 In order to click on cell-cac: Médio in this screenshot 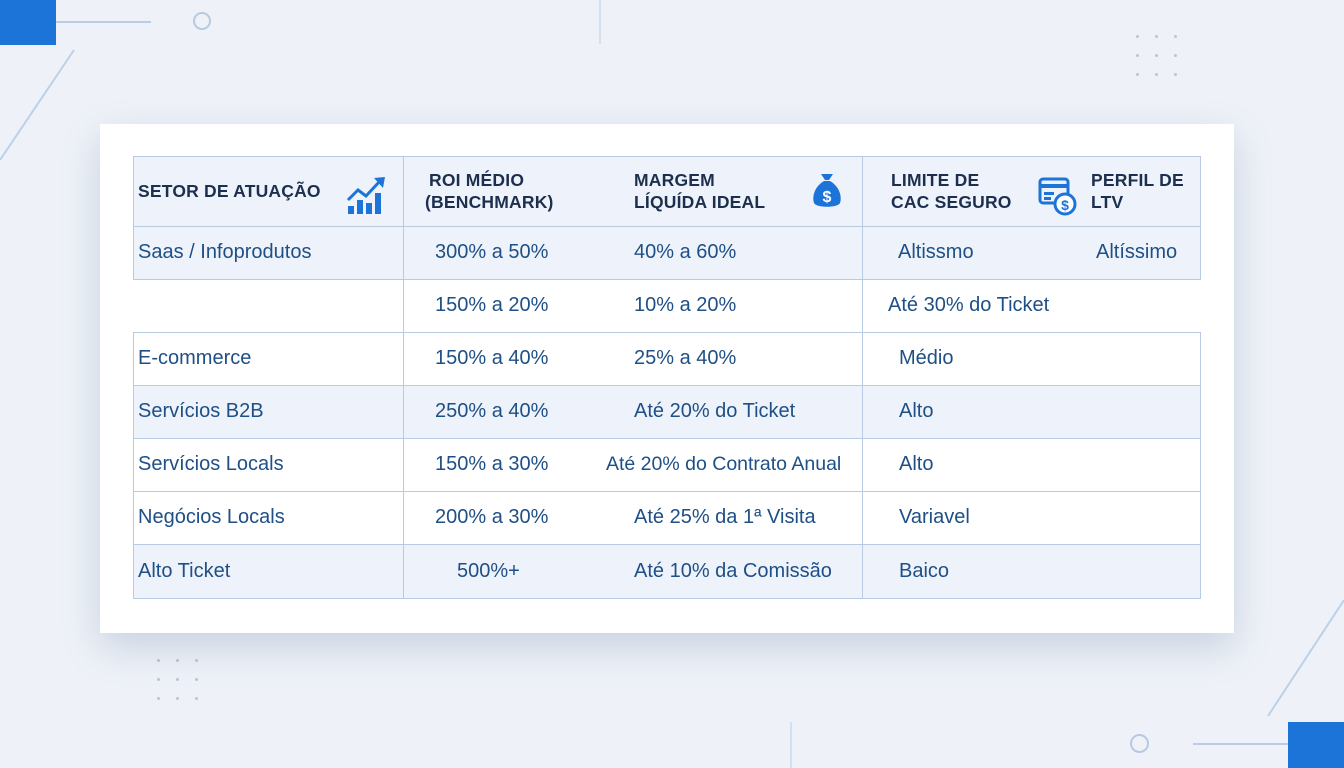, I will do `click(926, 358)`.